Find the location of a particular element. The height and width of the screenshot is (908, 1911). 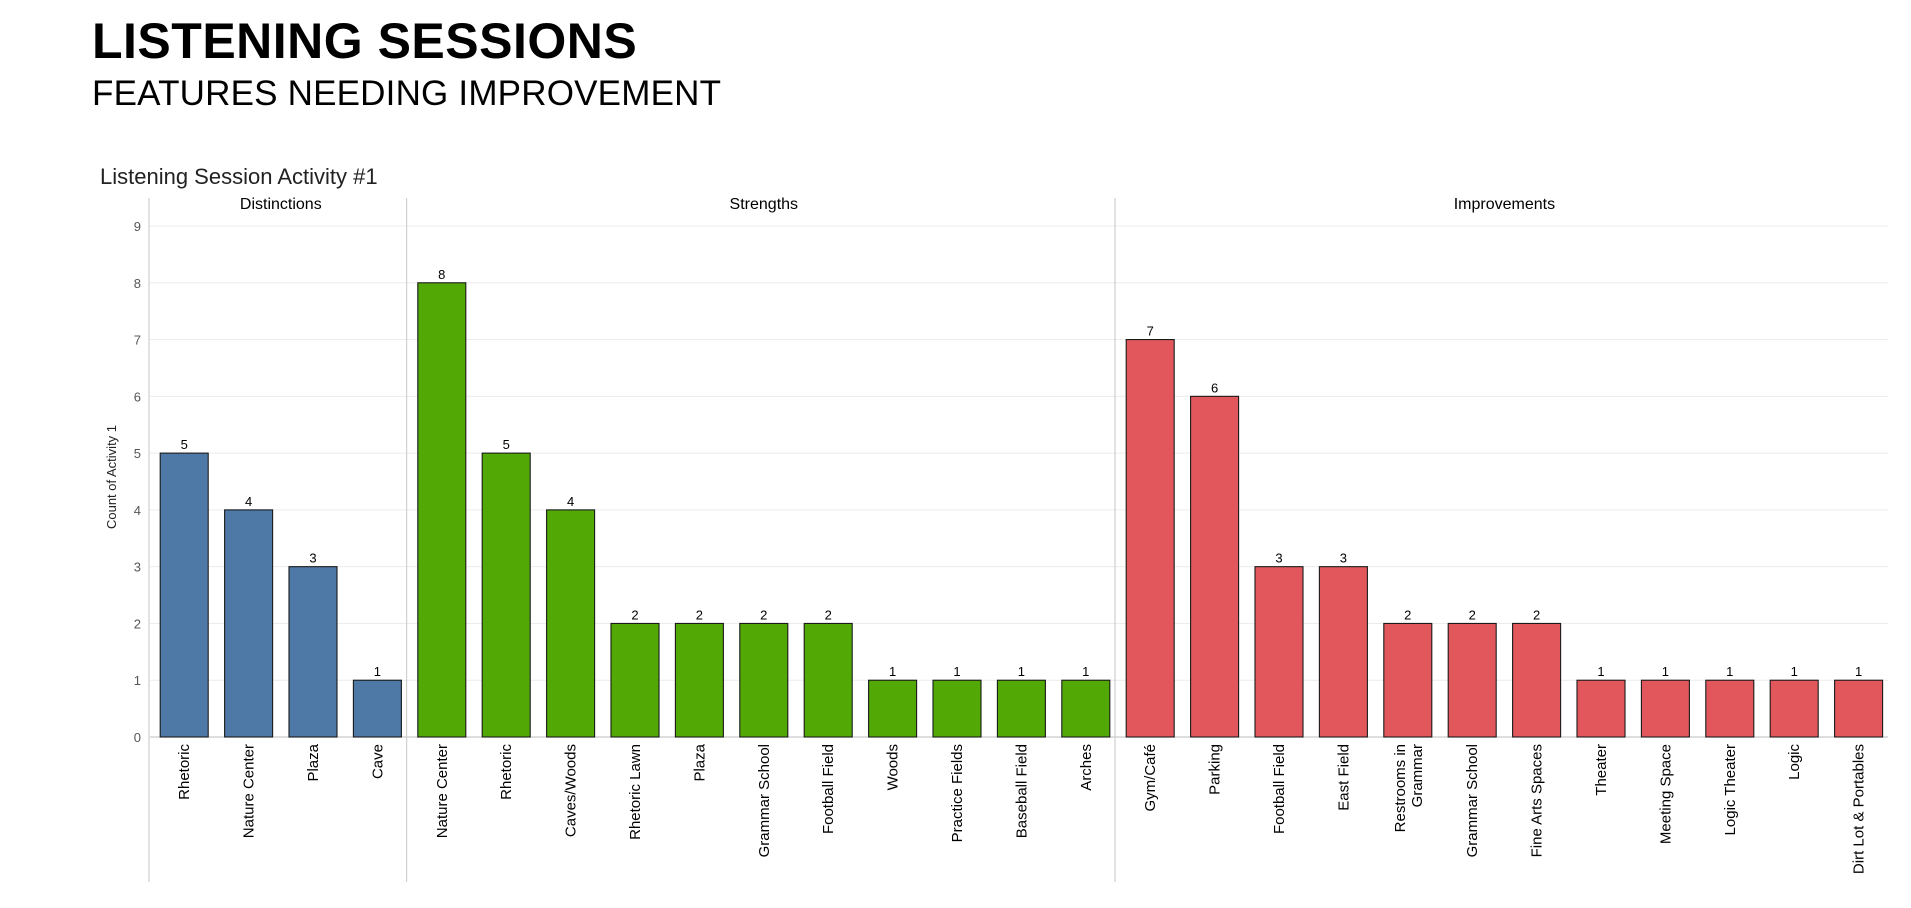

category-label: Rhetoric Lawn is located at coordinates (635, 792).